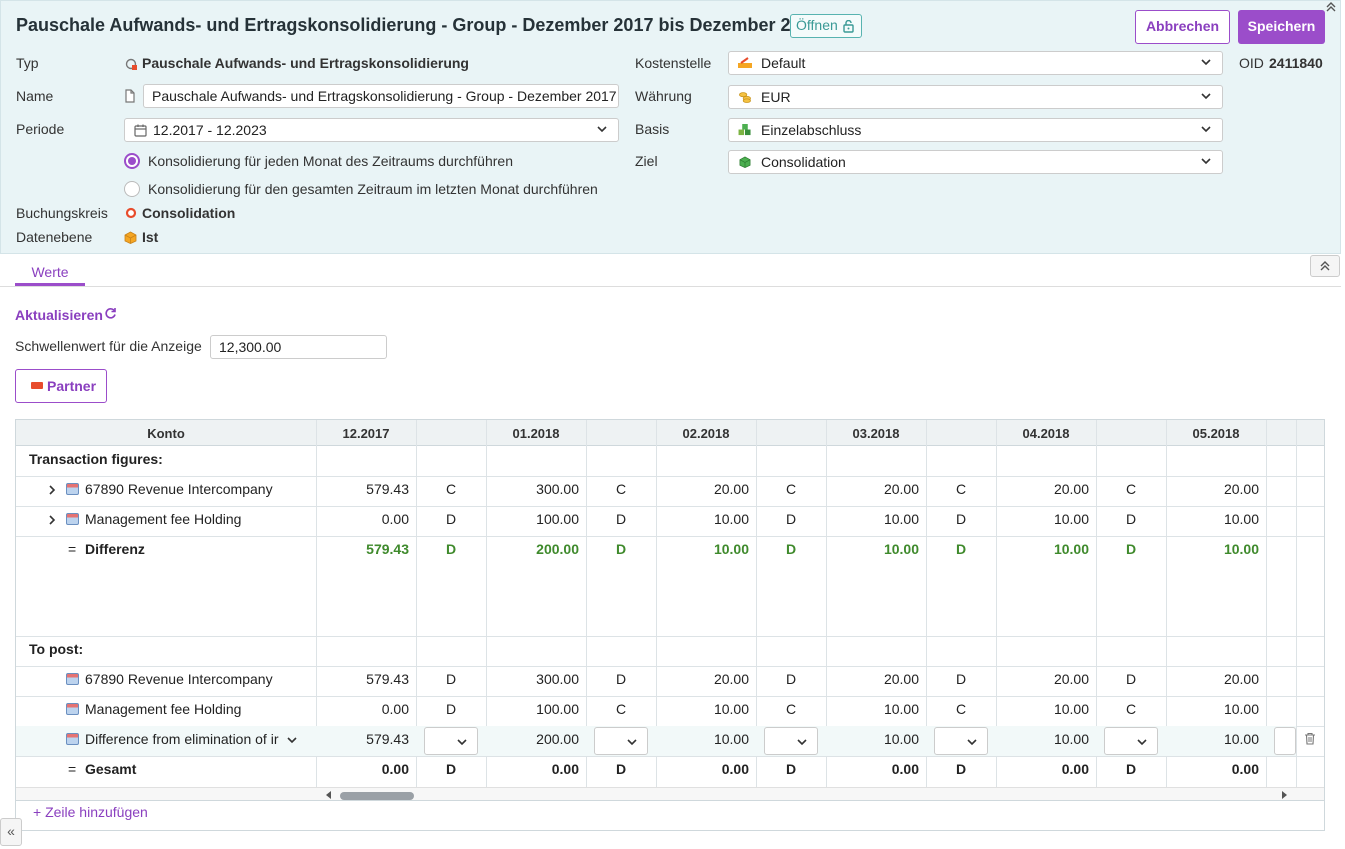 This screenshot has height=849, width=1345. Describe the element at coordinates (1046, 433) in the screenshot. I see `col-04-2018: 04.2018` at that location.